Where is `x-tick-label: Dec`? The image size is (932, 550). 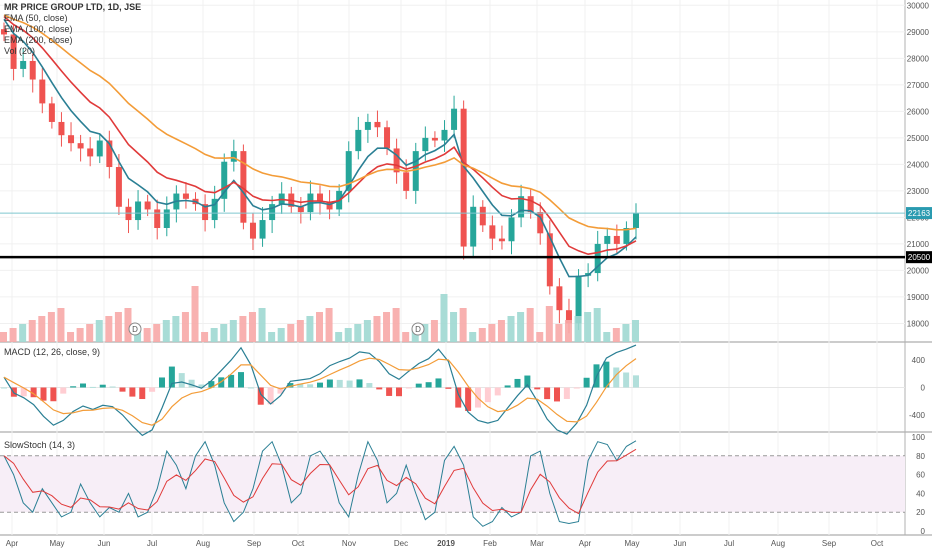
x-tick-label: Dec is located at coordinates (401, 543).